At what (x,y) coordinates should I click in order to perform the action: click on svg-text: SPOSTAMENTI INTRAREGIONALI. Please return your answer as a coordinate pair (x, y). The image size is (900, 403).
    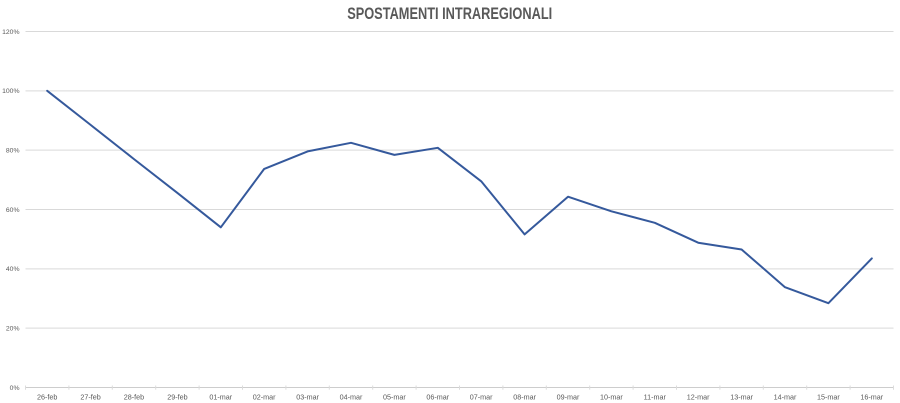
    Looking at the image, I should click on (449, 14).